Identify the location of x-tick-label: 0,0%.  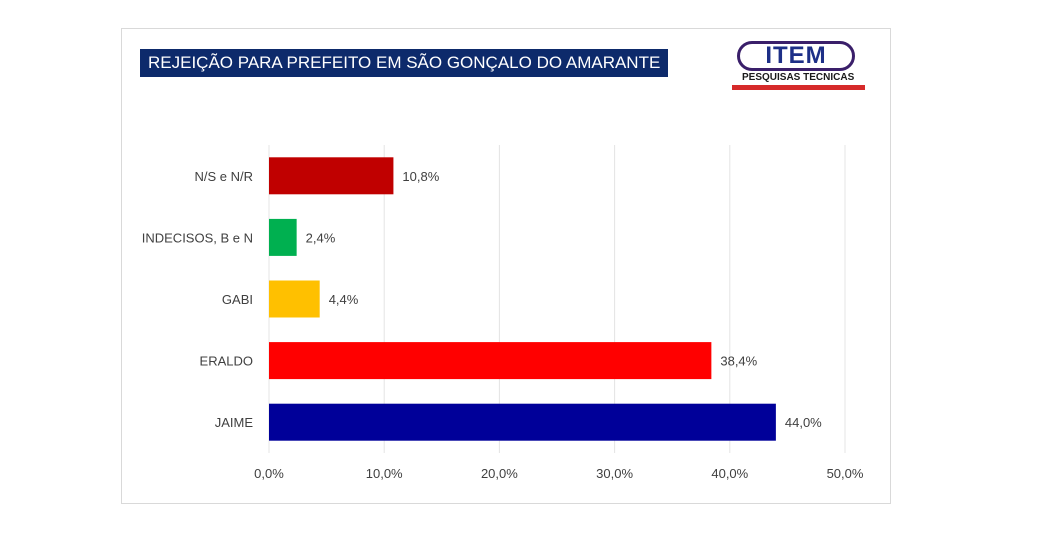
(269, 473).